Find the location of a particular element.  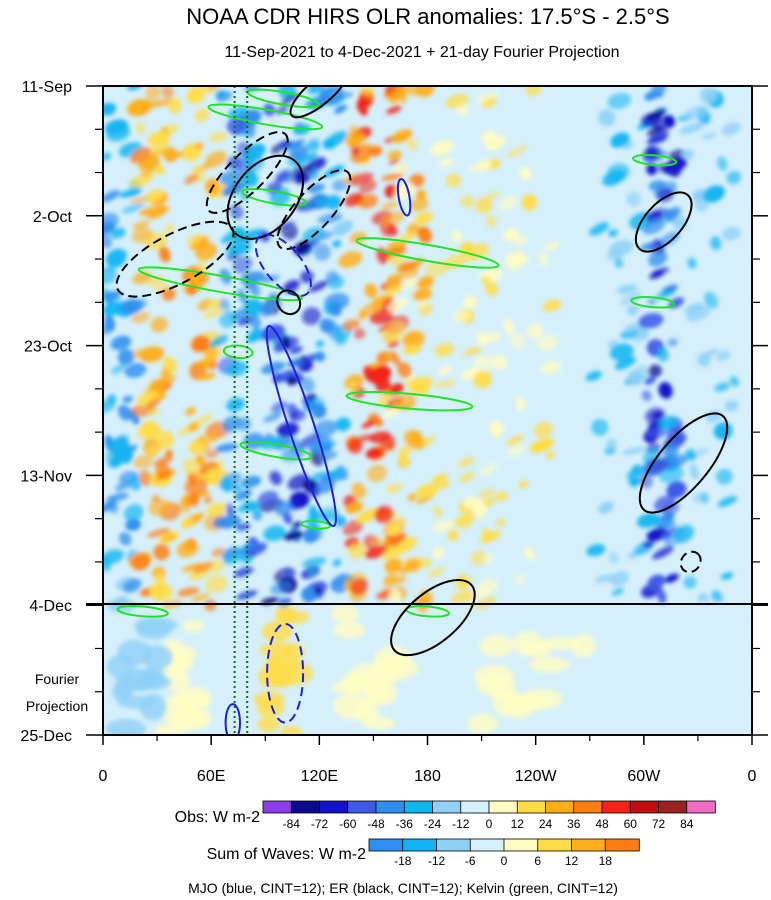

kelvin-contour is located at coordinates (265, 117).